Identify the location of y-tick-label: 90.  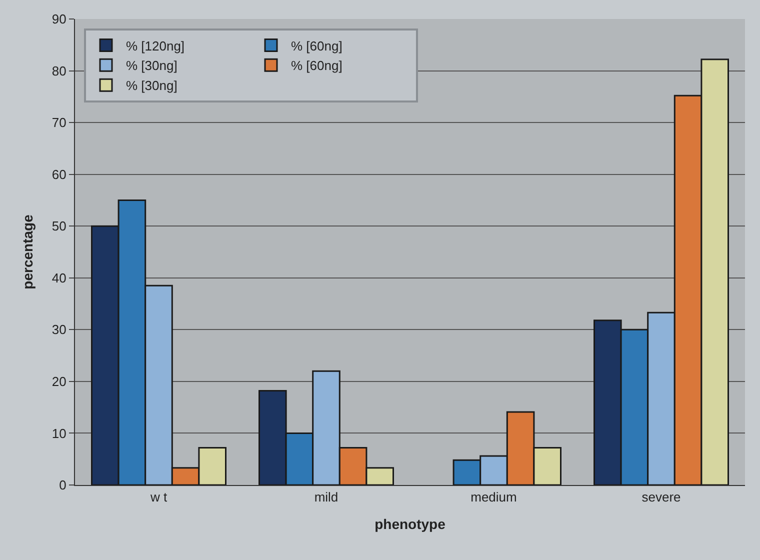
(59, 19).